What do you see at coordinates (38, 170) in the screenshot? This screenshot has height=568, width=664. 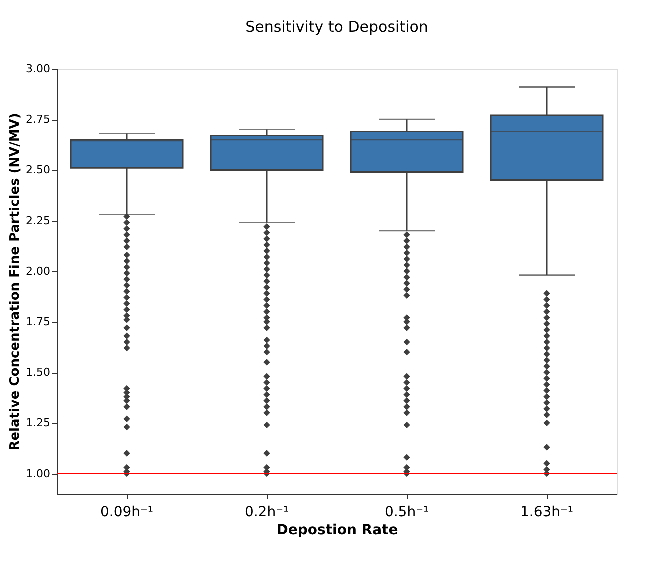 I see `y-tick-label: 2.50` at bounding box center [38, 170].